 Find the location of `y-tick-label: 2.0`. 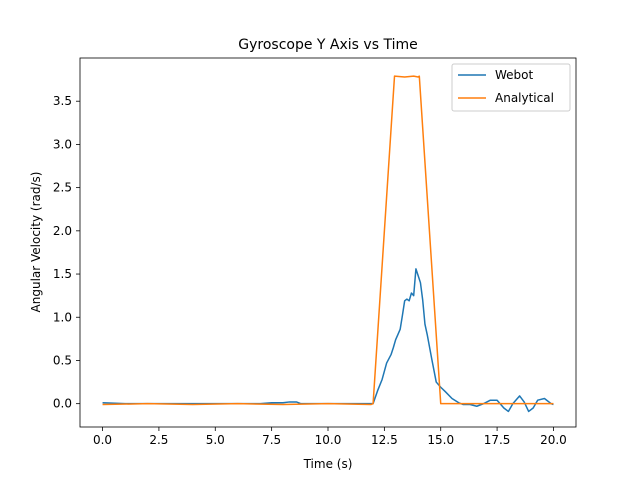

y-tick-label: 2.0 is located at coordinates (62, 231).